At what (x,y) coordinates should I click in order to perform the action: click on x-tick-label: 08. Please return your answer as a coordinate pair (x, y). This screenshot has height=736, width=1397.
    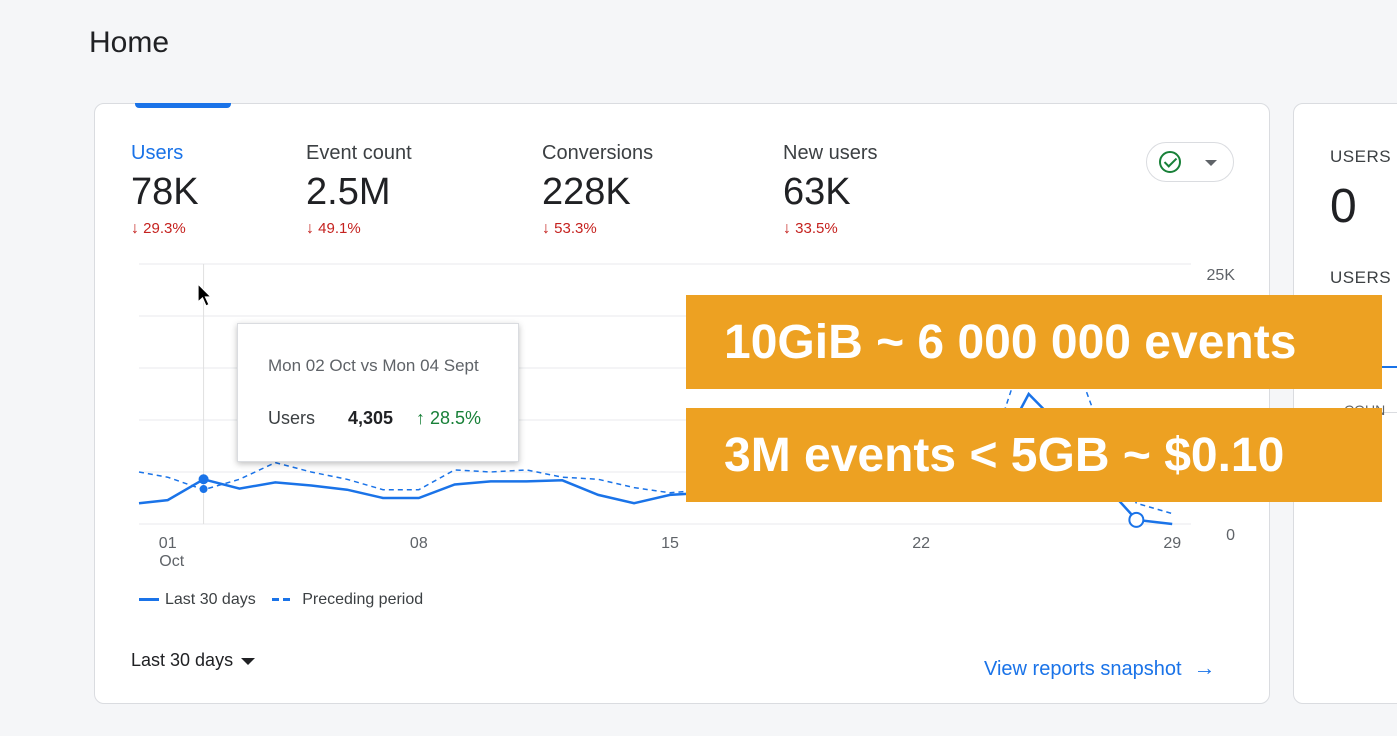
    Looking at the image, I should click on (419, 543).